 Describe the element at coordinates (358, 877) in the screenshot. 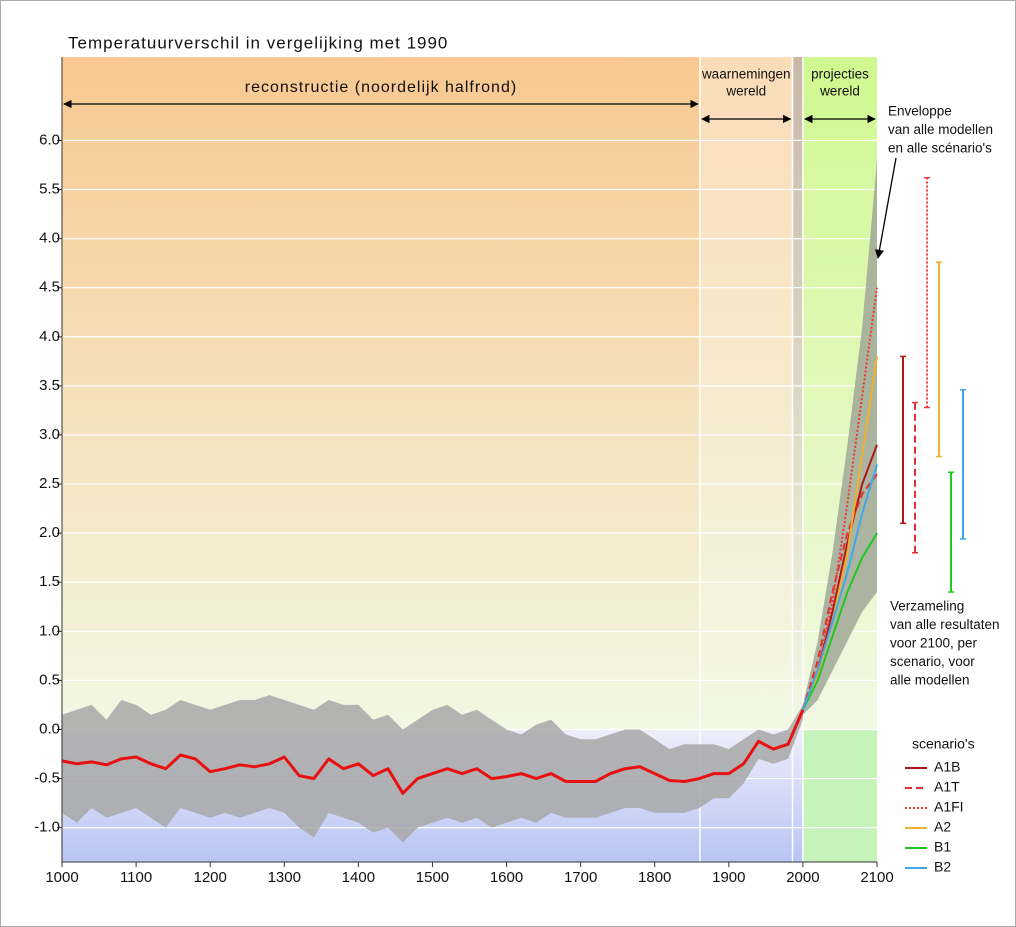

I see `x-tick-label: 1400` at that location.